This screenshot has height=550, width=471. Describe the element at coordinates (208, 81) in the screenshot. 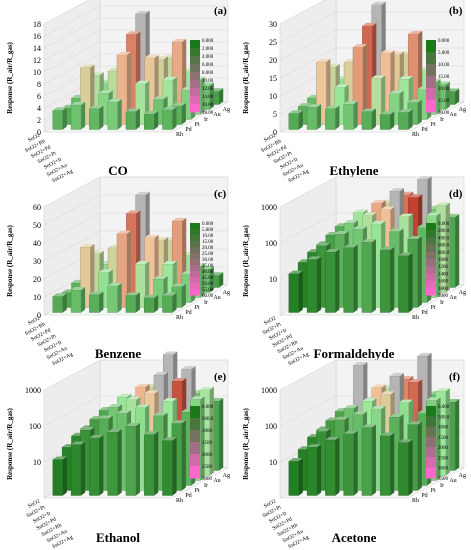

I see `colorscale-label: 10.00` at that location.